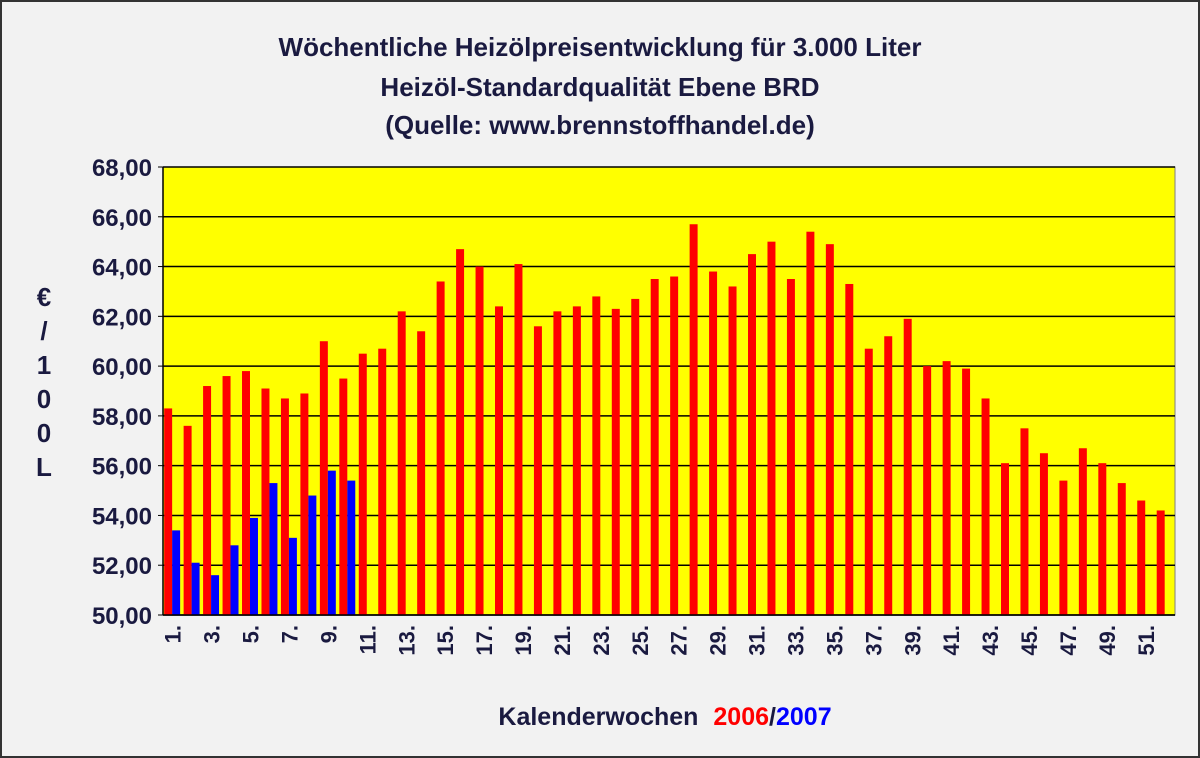 The height and width of the screenshot is (758, 1200). I want to click on x-tick-label: 39., so click(912, 640).